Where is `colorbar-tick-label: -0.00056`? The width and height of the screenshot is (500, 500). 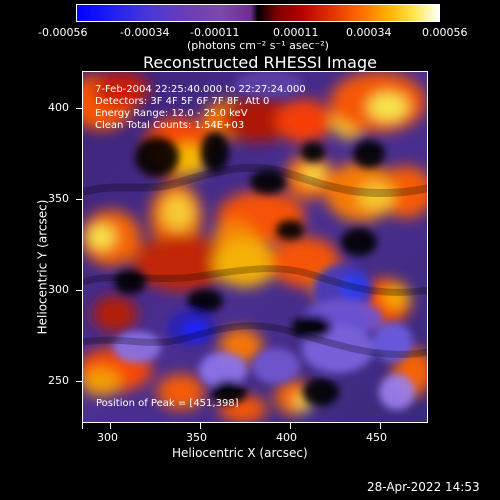
colorbar-tick-label: -0.00056 is located at coordinates (63, 32).